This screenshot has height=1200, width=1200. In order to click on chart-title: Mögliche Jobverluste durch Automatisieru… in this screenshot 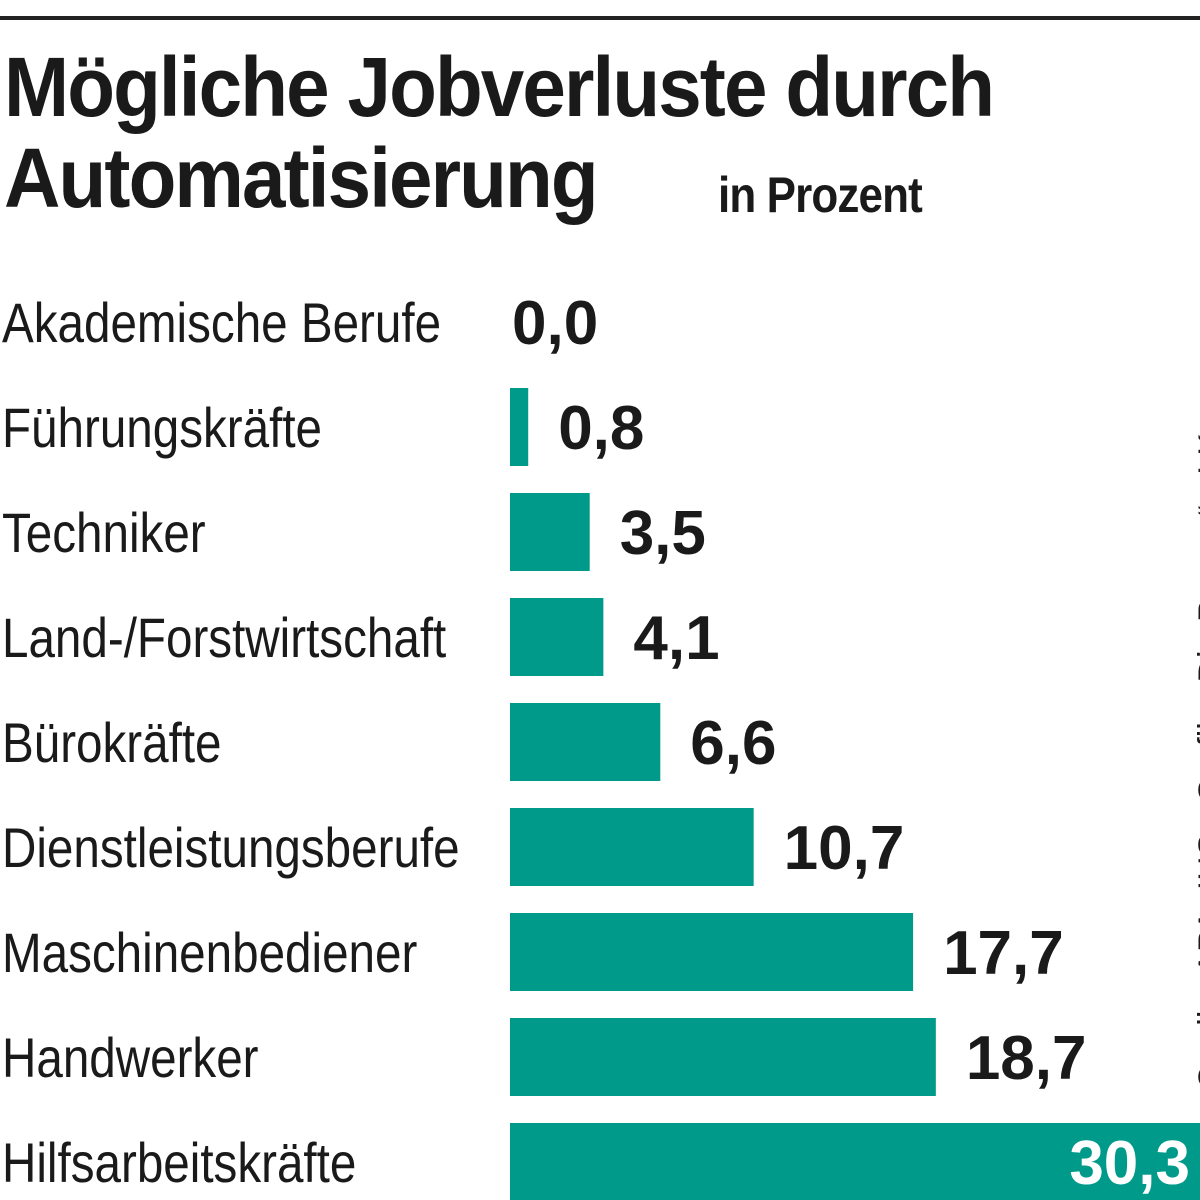, I will do `click(499, 132)`.